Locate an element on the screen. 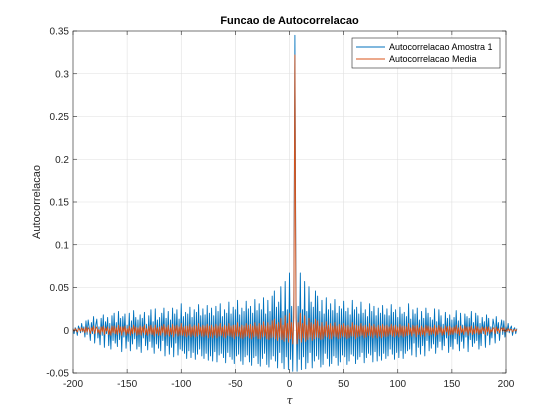 The image size is (560, 420). legend-label-media: Autocorrelacao Media is located at coordinates (433, 59).